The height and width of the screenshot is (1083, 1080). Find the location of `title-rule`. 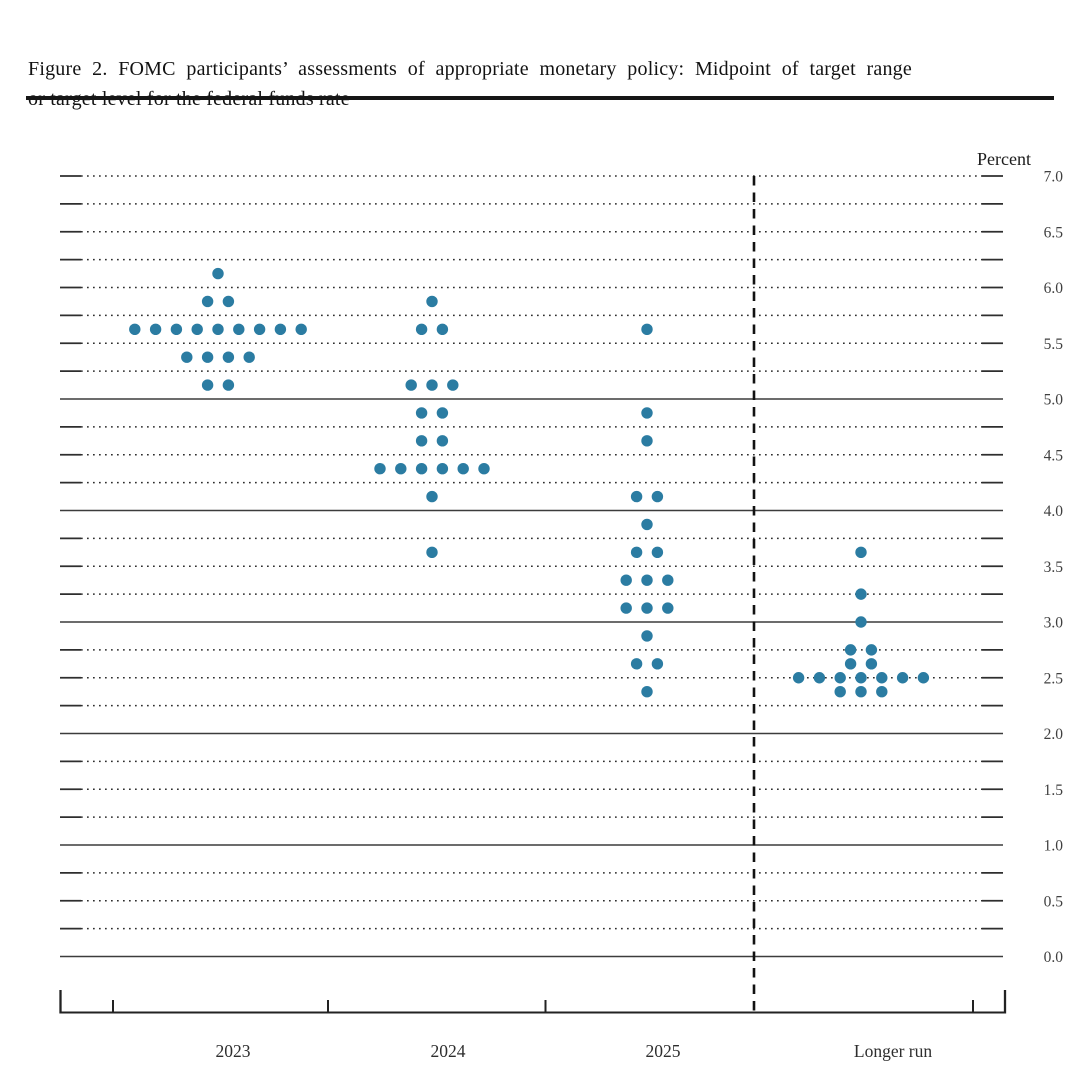

title-rule is located at coordinates (540, 98).